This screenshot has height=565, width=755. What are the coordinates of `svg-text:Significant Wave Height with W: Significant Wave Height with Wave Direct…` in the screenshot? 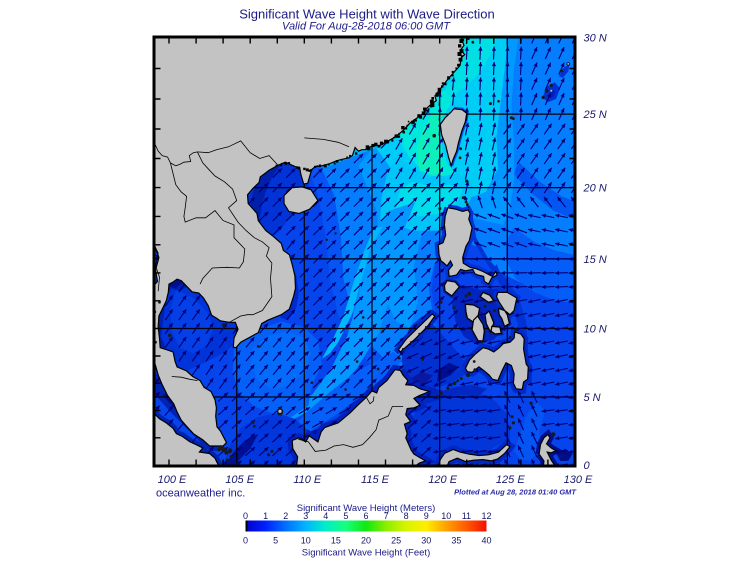 It's located at (367, 14).